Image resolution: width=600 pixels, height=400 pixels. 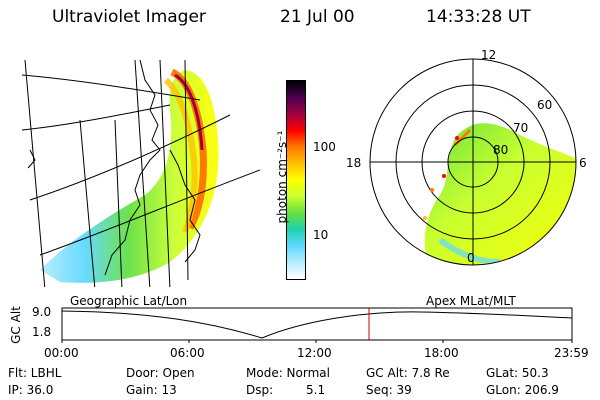 What do you see at coordinates (408, 373) in the screenshot?
I see `info-gcalt: GC Alt: 7.8 Re` at bounding box center [408, 373].